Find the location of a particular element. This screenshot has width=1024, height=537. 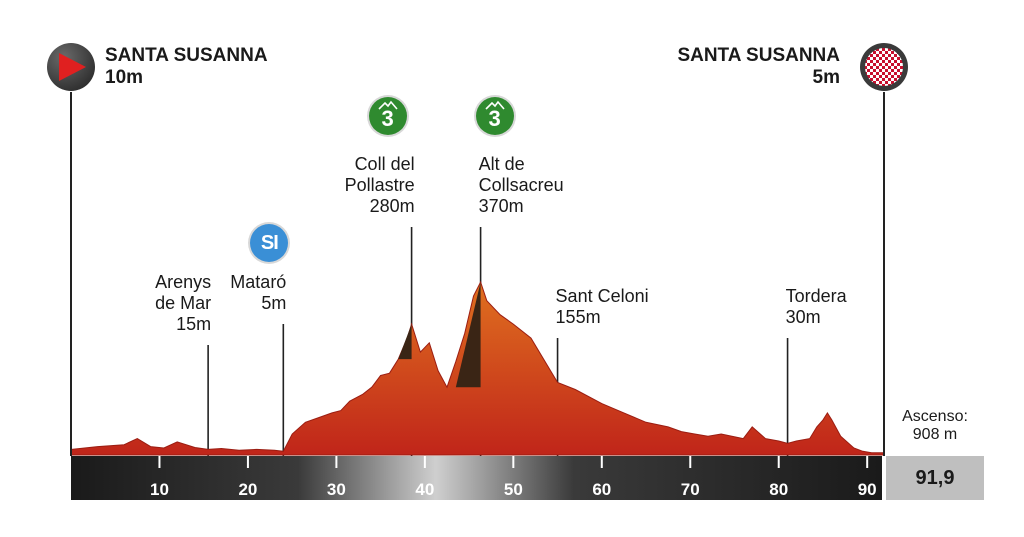

tick-label: 50 is located at coordinates (513, 489).